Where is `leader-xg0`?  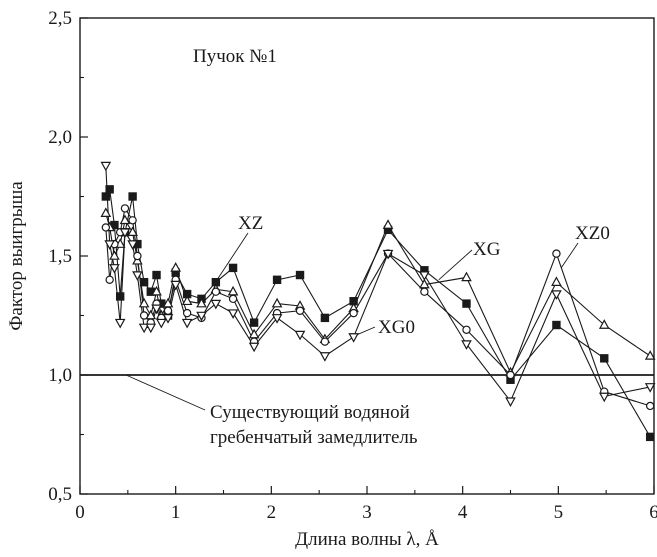
leader-xg0 is located at coordinates (366, 330).